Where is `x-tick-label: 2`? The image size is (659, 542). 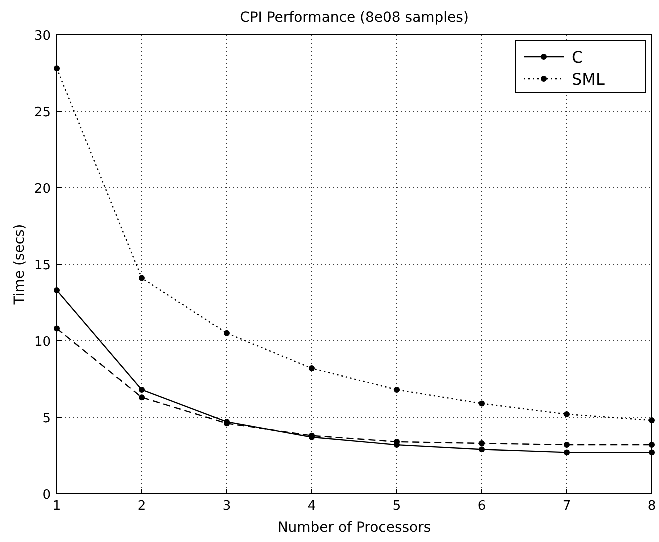
x-tick-label: 2 is located at coordinates (142, 506).